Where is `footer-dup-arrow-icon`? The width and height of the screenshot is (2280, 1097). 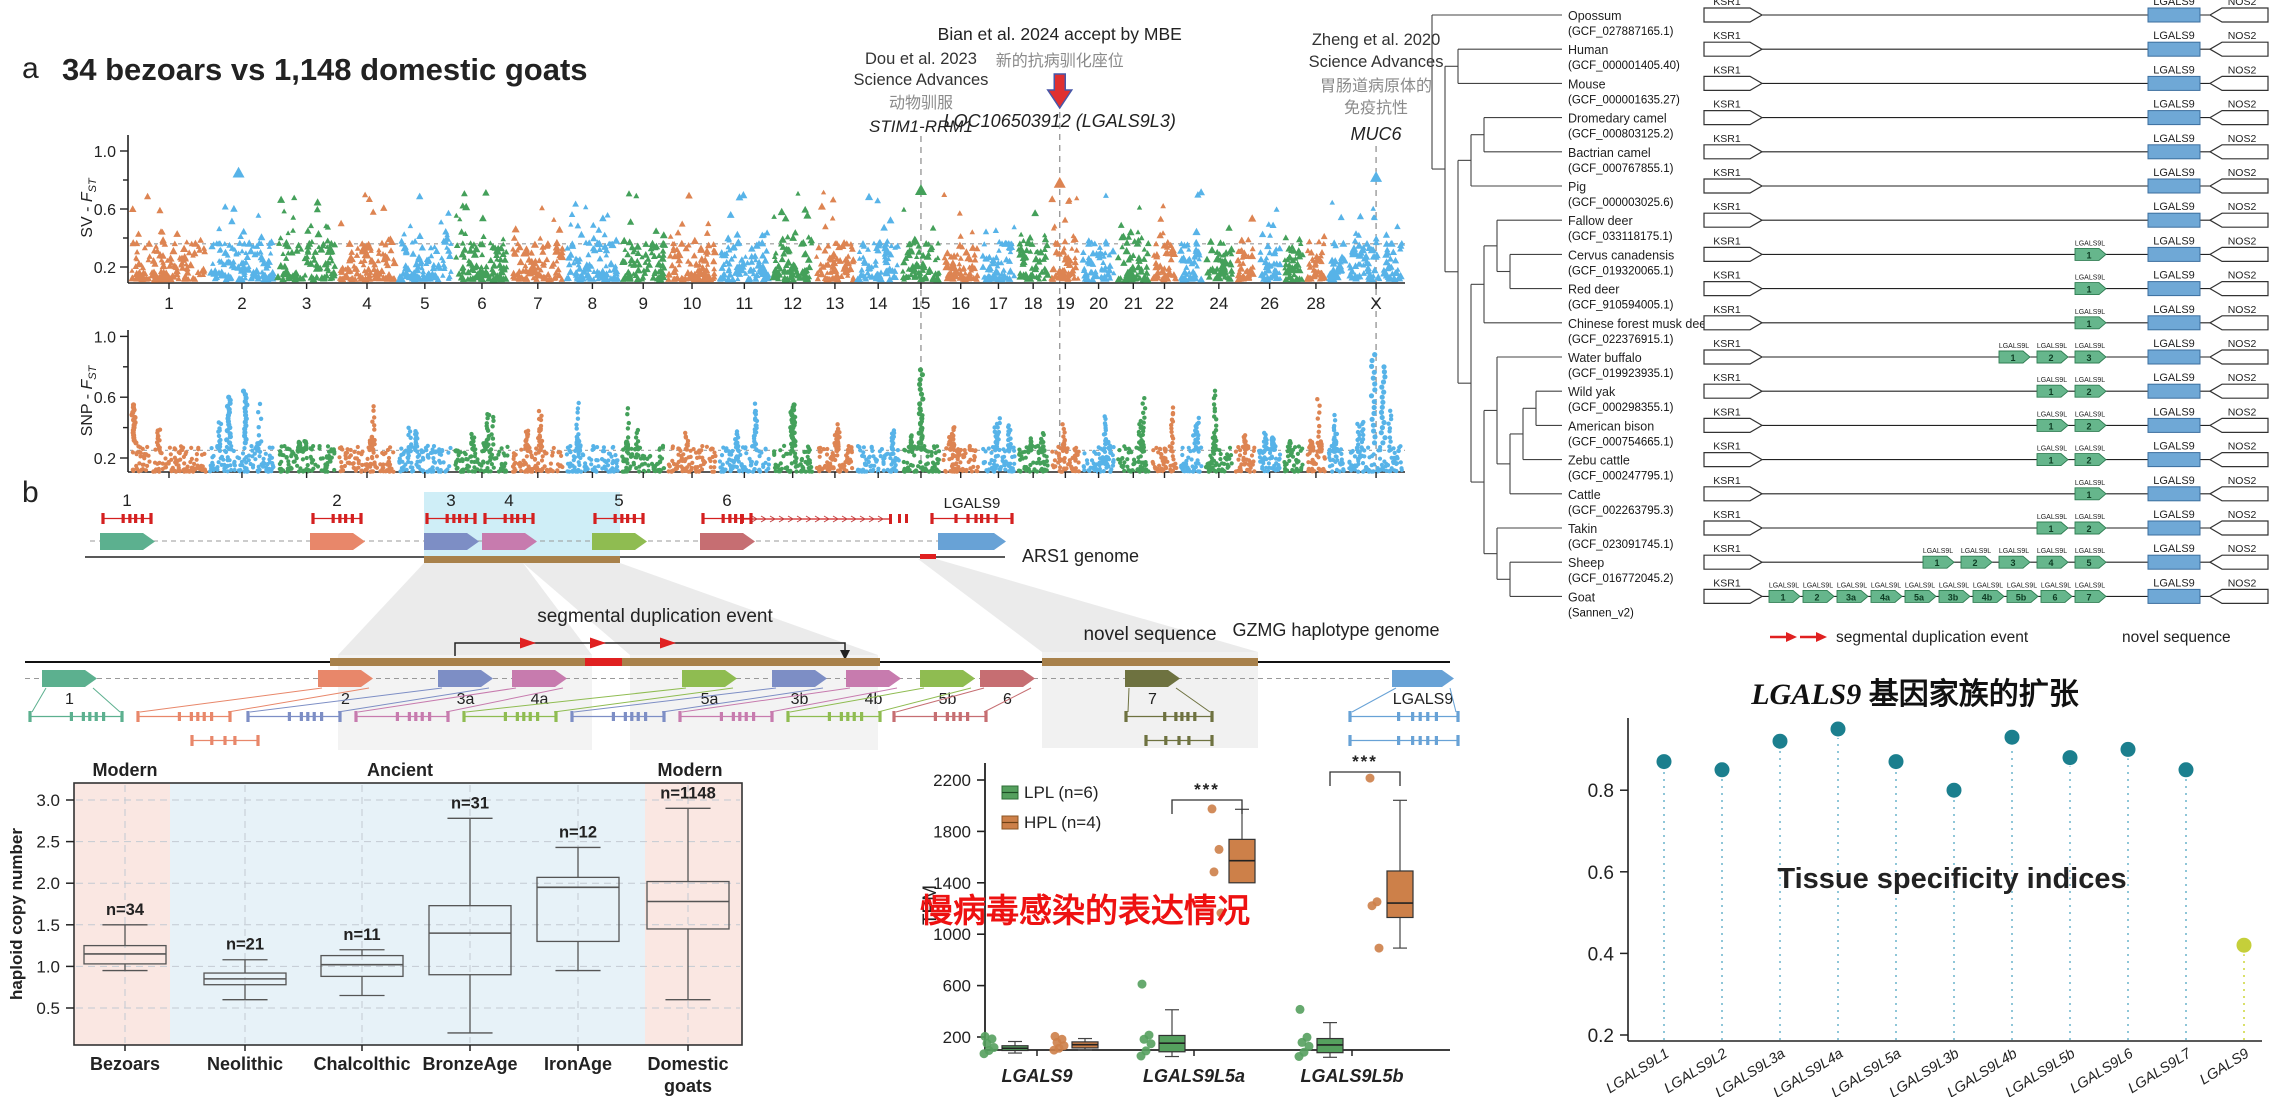
footer-dup-arrow-icon is located at coordinates (1821, 637).